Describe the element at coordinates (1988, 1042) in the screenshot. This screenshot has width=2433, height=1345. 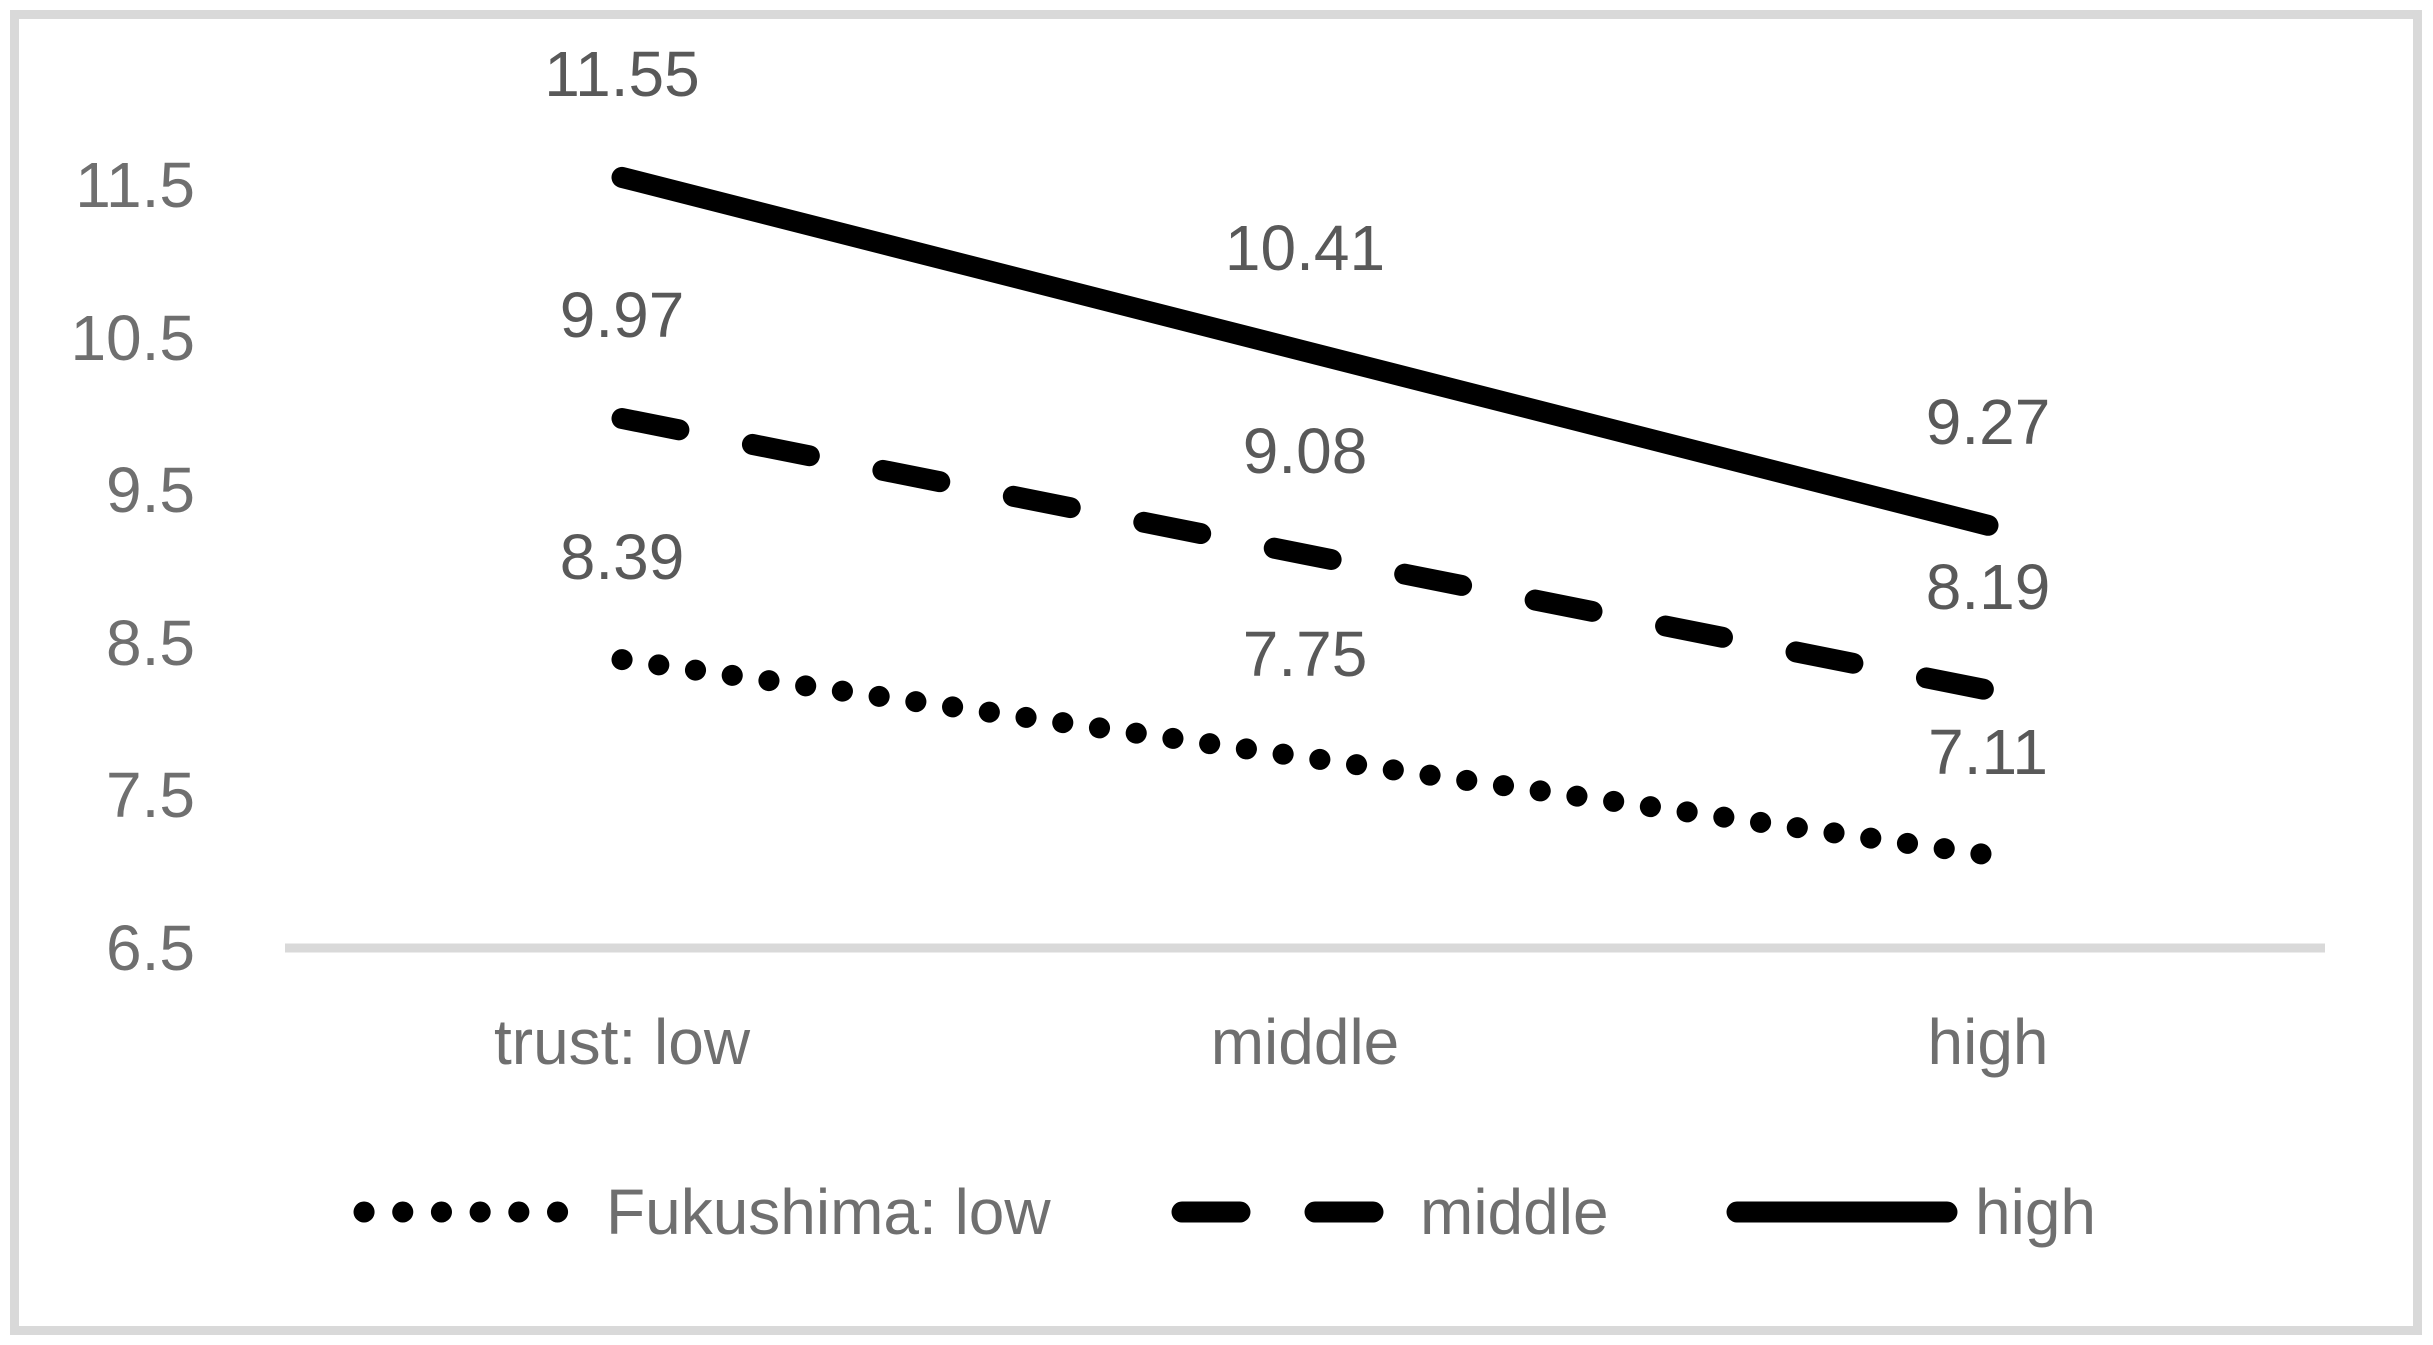
I see `x-axis-category-label: high` at that location.